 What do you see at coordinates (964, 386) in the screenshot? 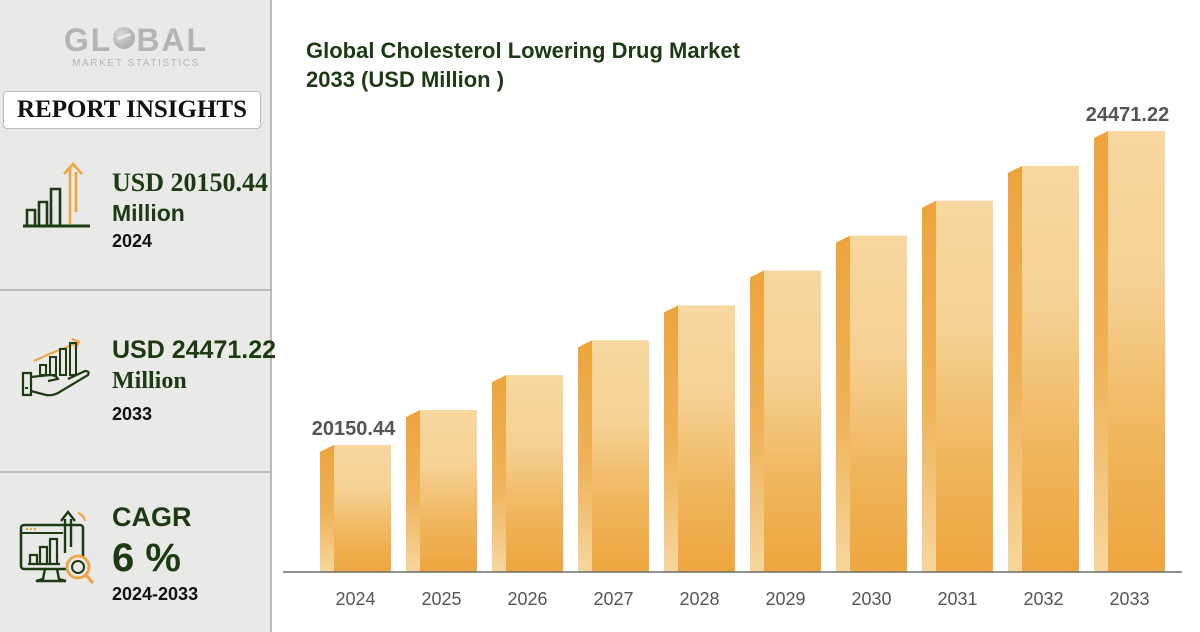
I see `bar-front-2031` at bounding box center [964, 386].